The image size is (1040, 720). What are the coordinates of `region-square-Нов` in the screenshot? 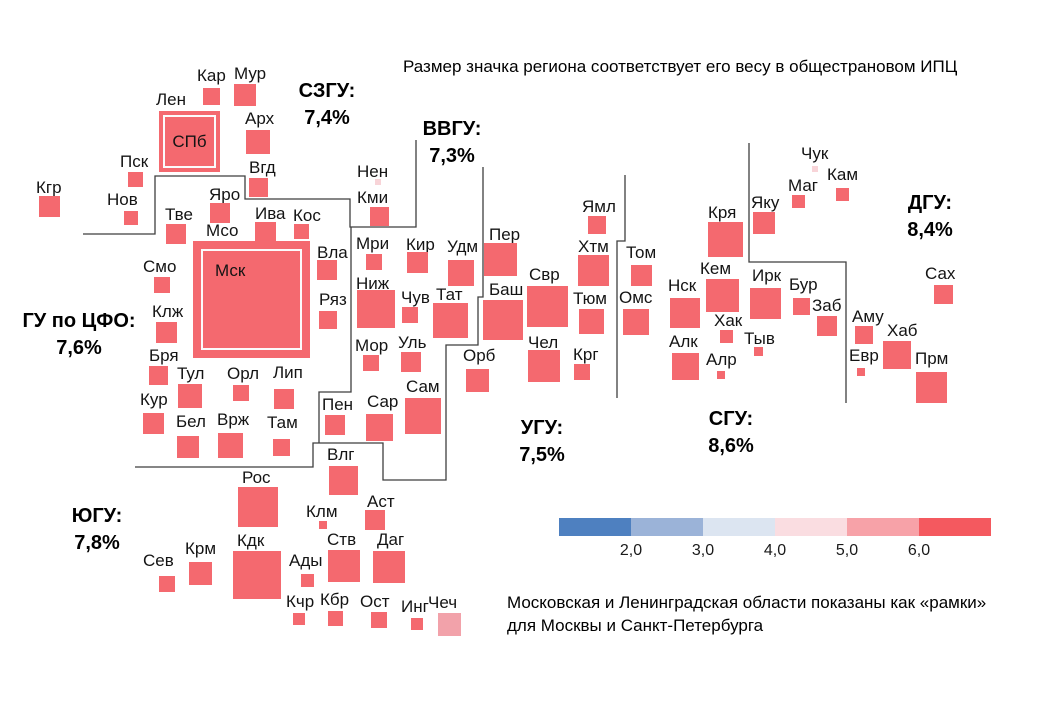 It's located at (131, 218).